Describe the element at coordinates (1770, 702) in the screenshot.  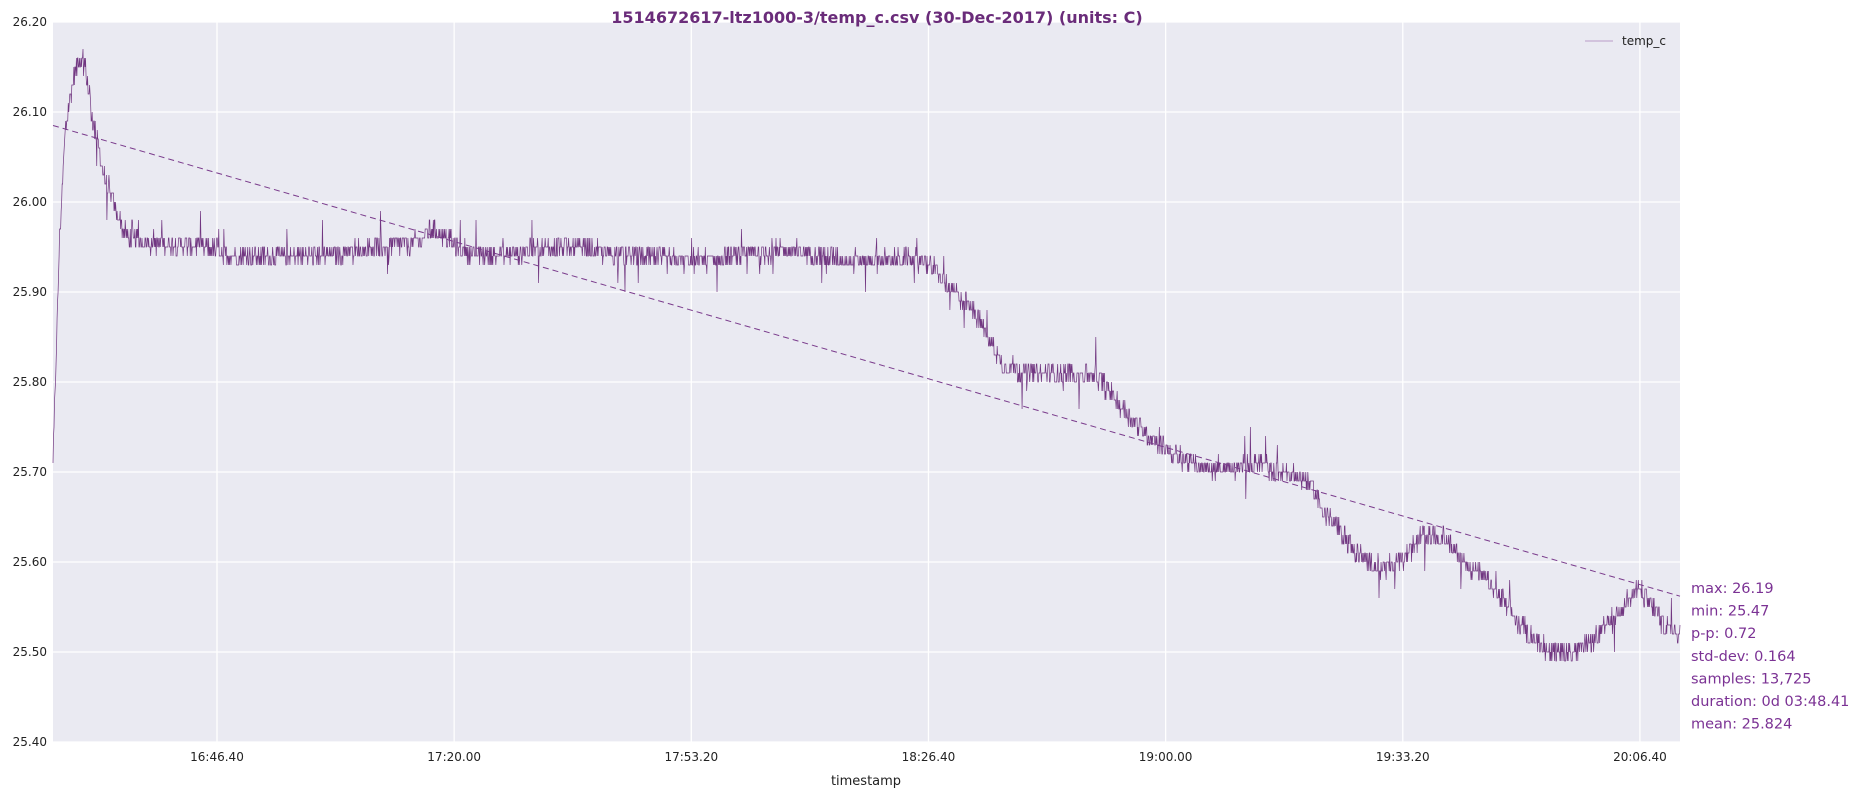
I see `stat-line: duration: 0d 03:48.41` at that location.